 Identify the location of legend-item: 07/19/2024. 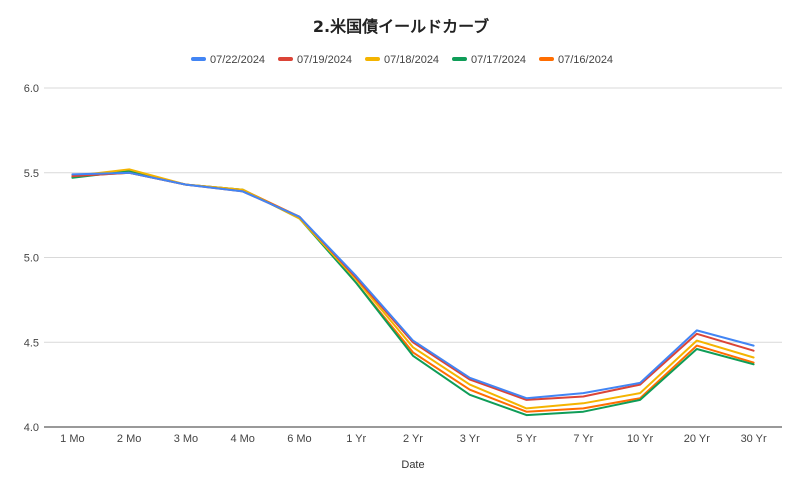
(315, 60).